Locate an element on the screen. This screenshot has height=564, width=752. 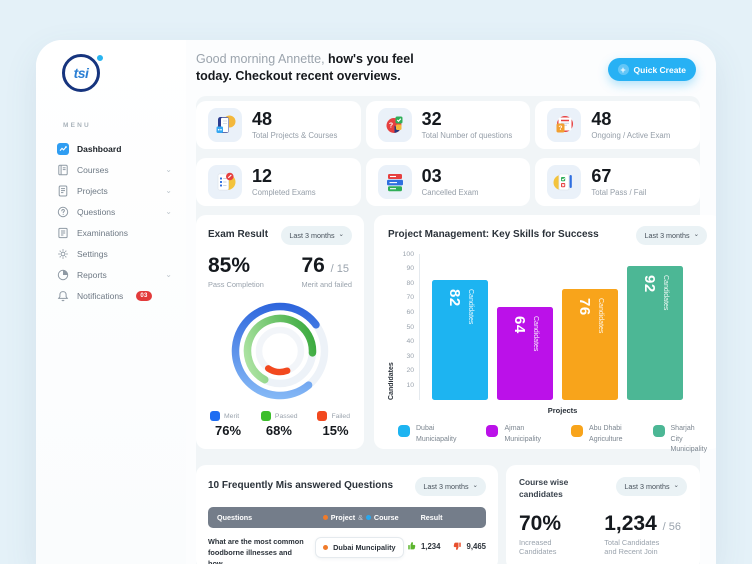
sidebar-item-label: Courses is located at coordinates (93, 169).